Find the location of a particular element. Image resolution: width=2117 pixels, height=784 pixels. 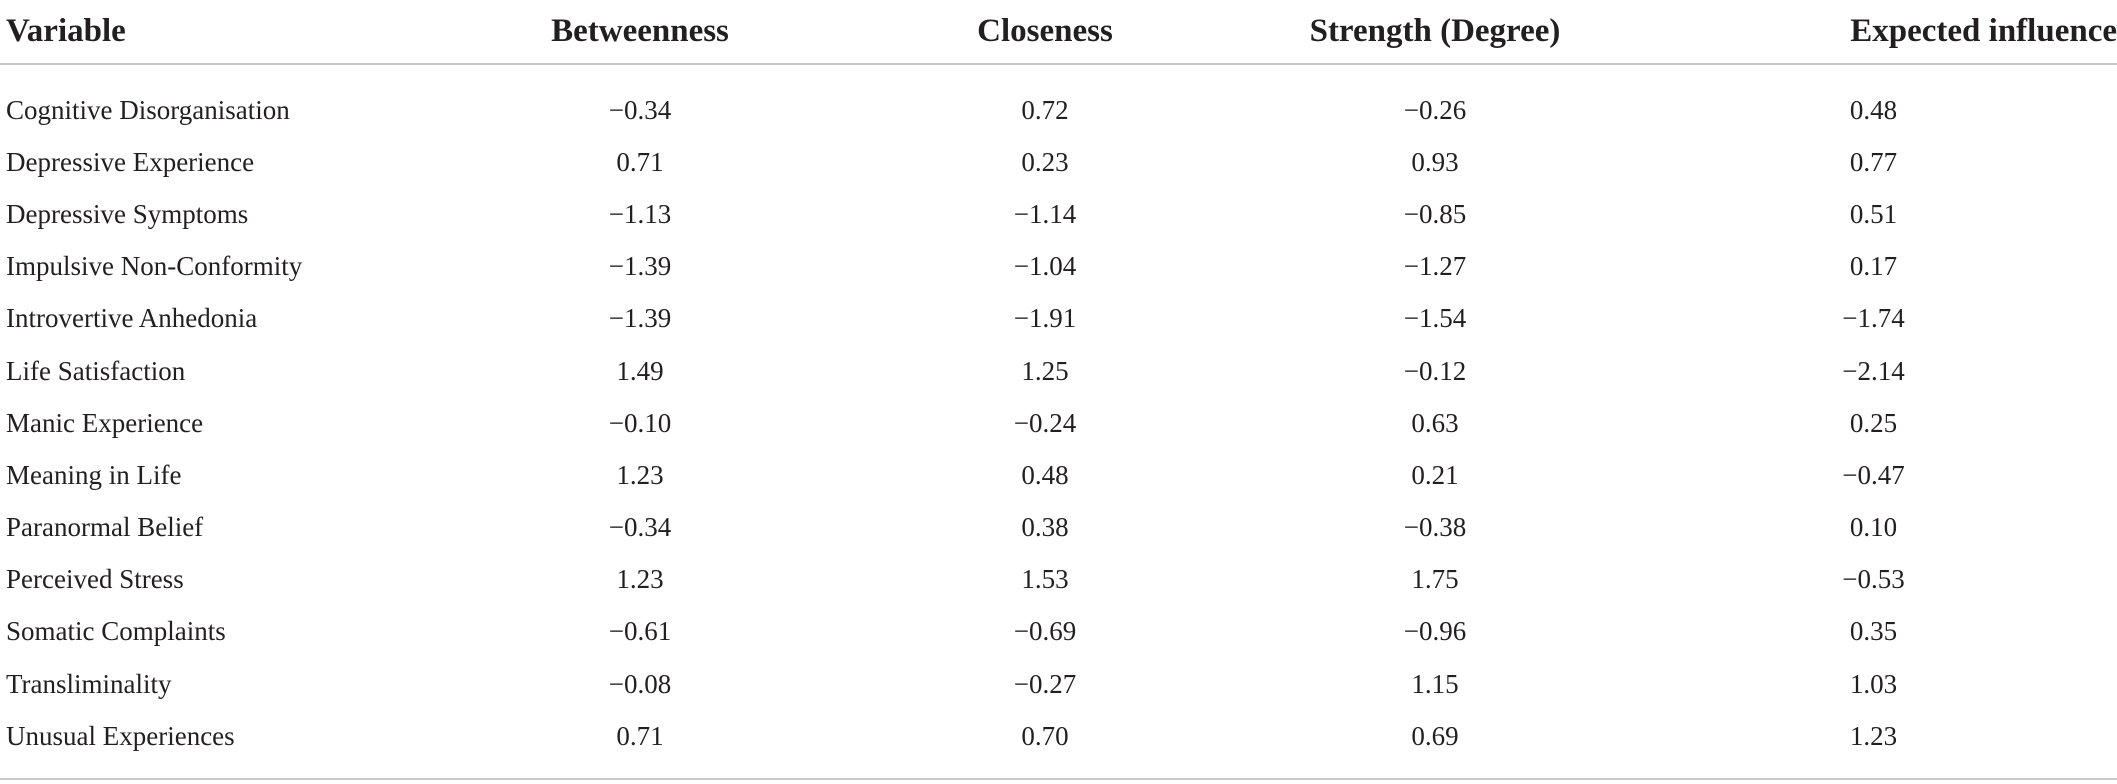

cell-expected-influence: 0.25 is located at coordinates (1873, 422).